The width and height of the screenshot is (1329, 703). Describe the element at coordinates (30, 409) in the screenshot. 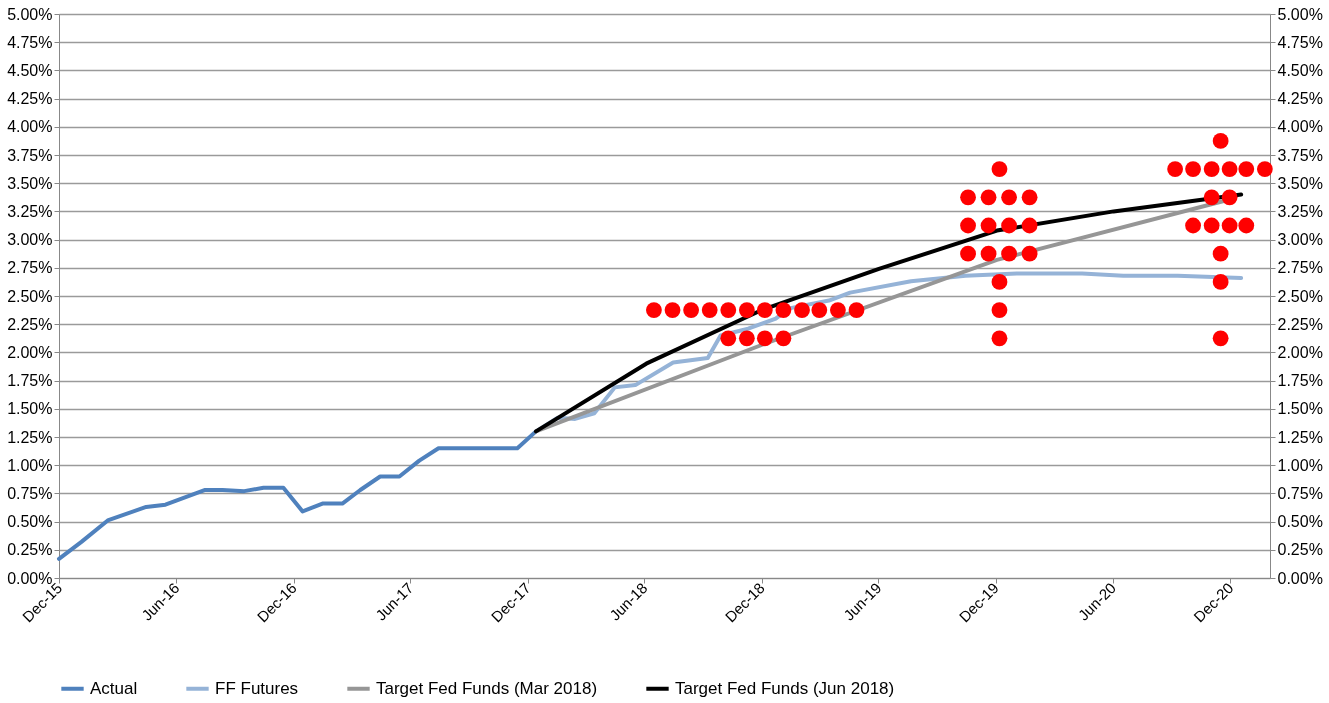

I see `y-tick-label: 1.50%` at that location.